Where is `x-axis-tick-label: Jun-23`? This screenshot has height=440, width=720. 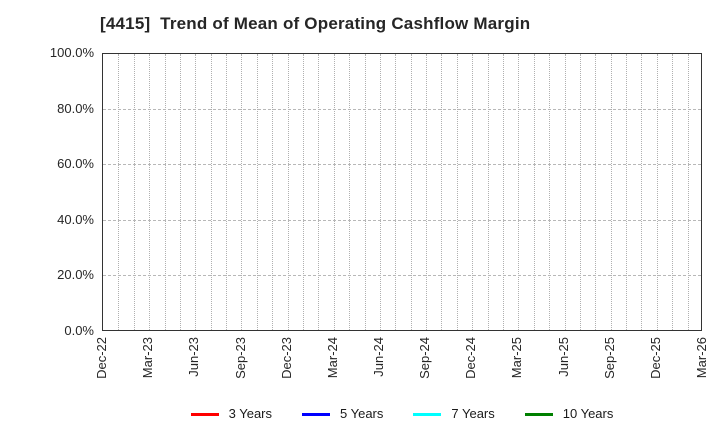
x-axis-tick-label: Jun-23 is located at coordinates (194, 357).